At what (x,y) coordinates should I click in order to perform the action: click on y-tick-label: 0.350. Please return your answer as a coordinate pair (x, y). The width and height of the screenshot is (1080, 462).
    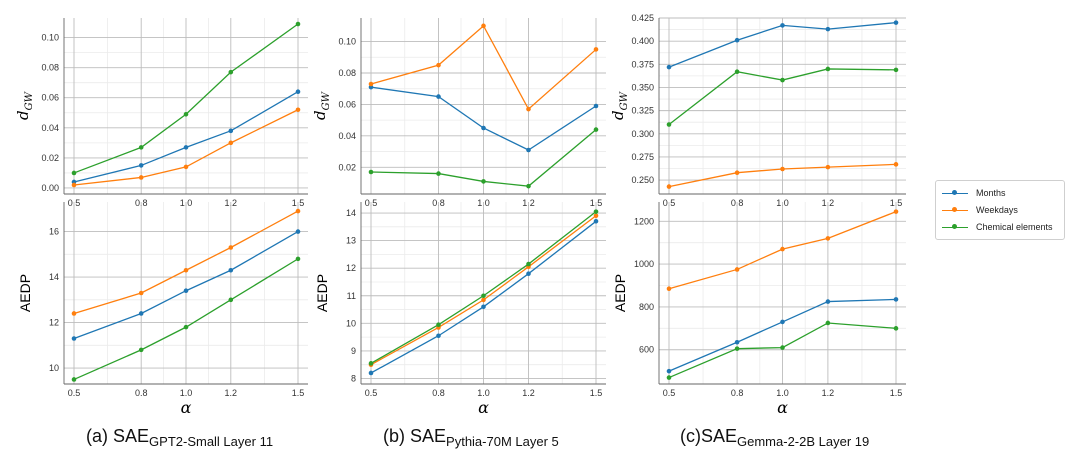
    Looking at the image, I should click on (642, 87).